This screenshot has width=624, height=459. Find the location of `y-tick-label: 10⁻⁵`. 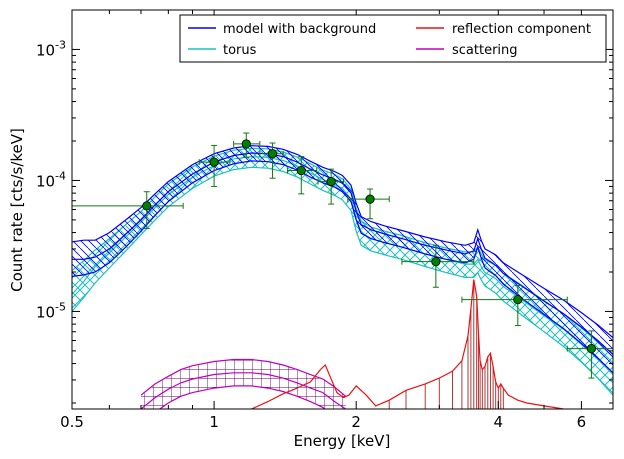

y-tick-label: 10⁻⁵ is located at coordinates (51, 310).